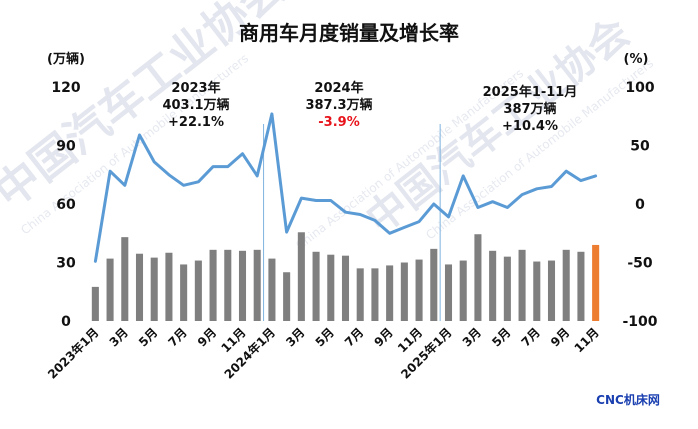 The width and height of the screenshot is (698, 429). I want to click on annotation-2023-total: 403.1万辆, so click(195, 105).